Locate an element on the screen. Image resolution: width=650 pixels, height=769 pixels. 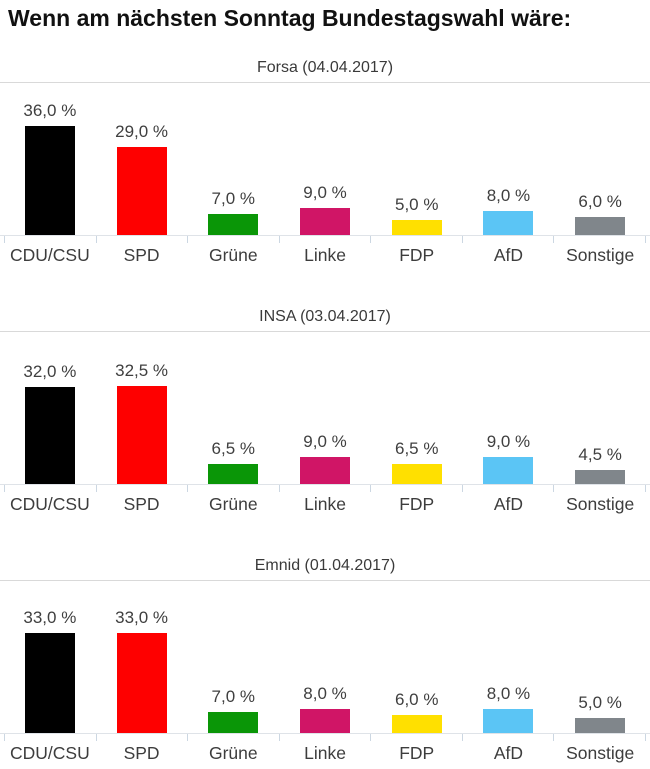
bar-column-cdu-csu: 33,0 % is located at coordinates (50, 670).